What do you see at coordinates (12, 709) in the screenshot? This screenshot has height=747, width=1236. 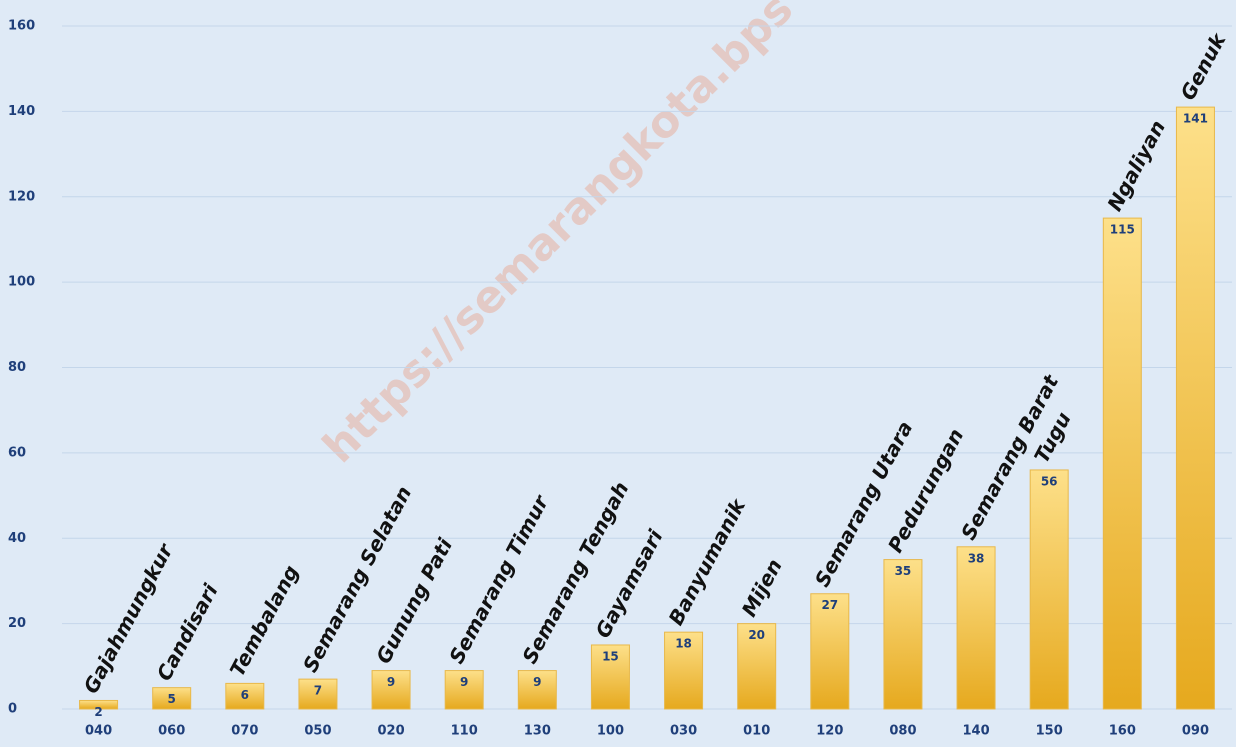 I see `y-tick-label: 0` at bounding box center [12, 709].